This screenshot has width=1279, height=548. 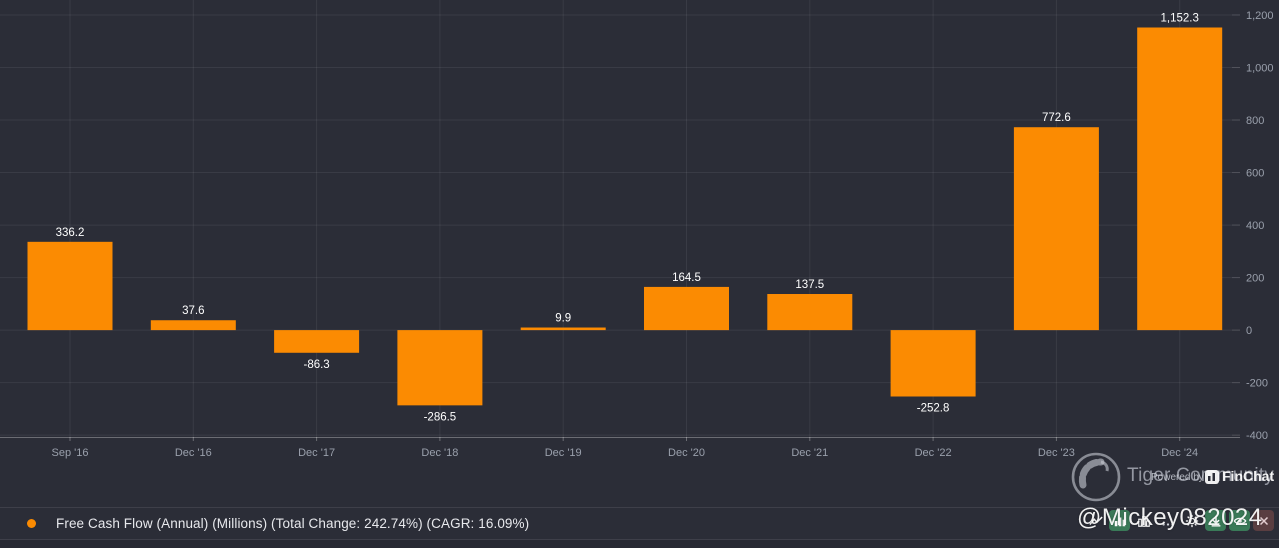 What do you see at coordinates (193, 311) in the screenshot?
I see `bar-value-label: 37.6` at bounding box center [193, 311].